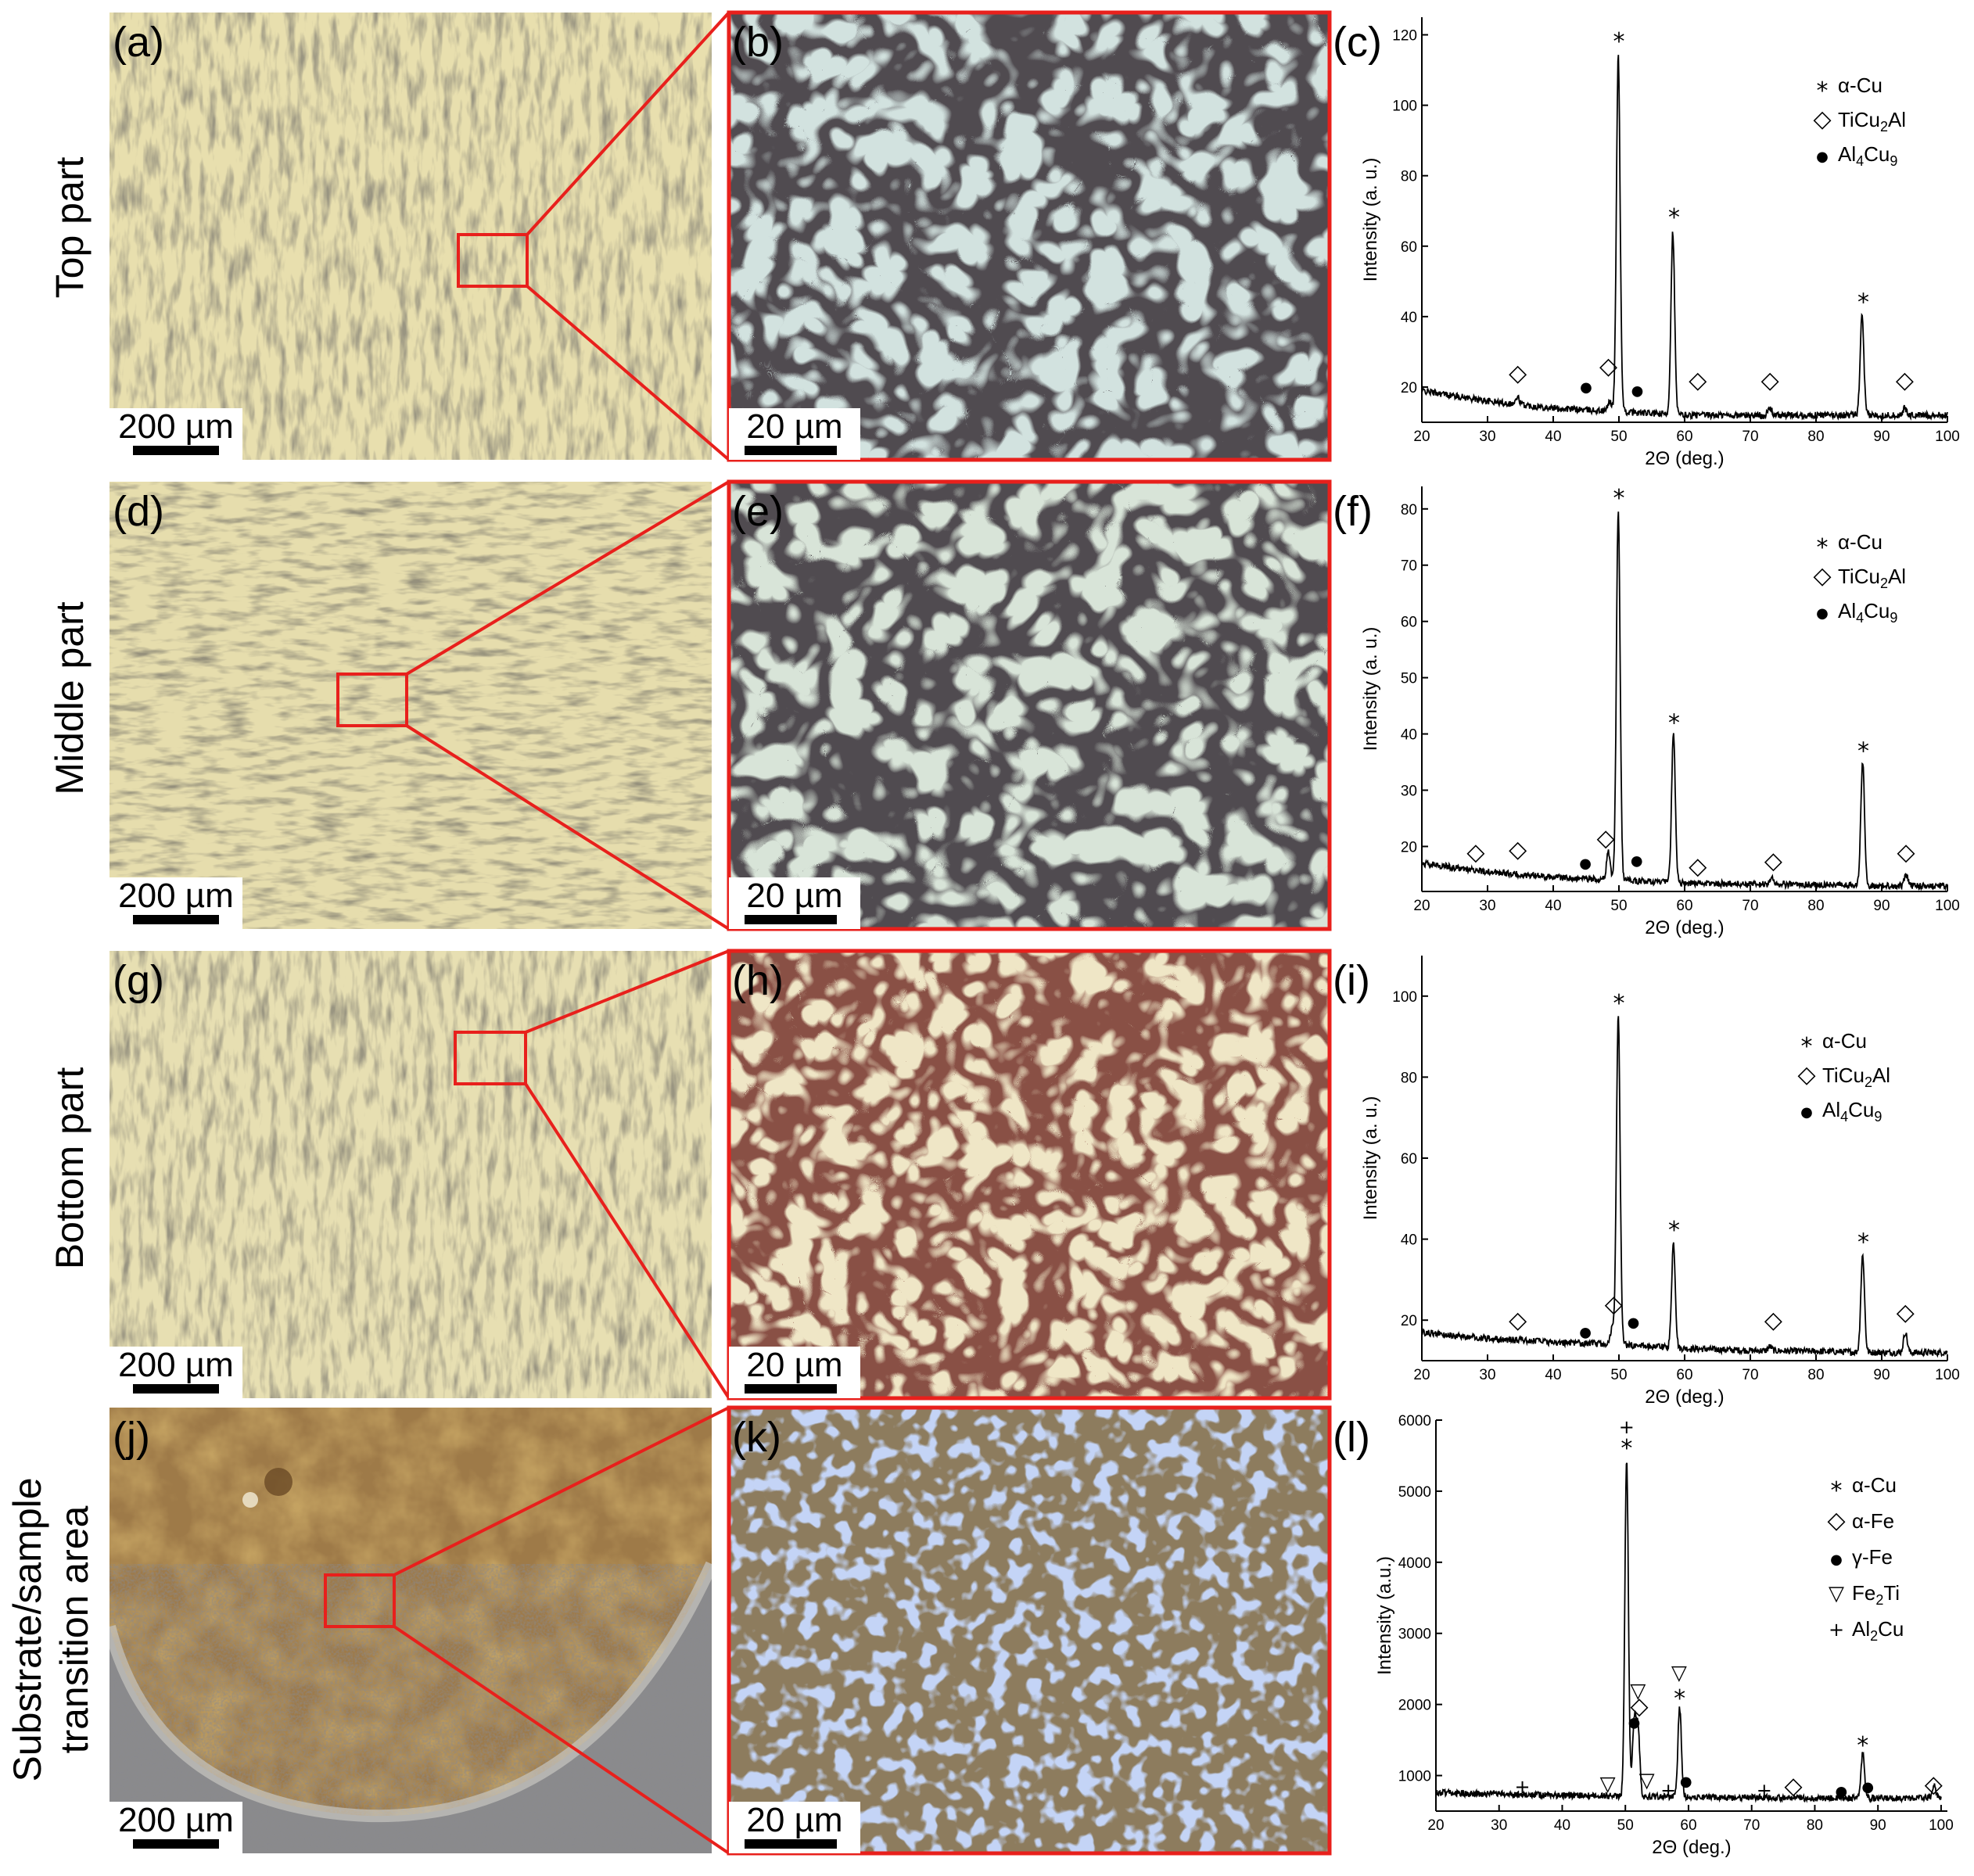  I want to click on panel-tag-a: (a), so click(138, 42).